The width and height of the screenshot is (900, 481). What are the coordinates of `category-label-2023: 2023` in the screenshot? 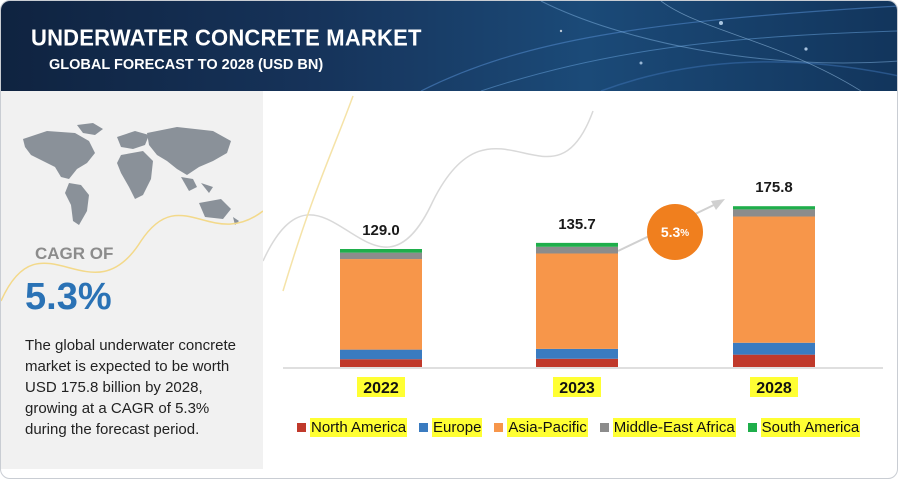 It's located at (577, 388).